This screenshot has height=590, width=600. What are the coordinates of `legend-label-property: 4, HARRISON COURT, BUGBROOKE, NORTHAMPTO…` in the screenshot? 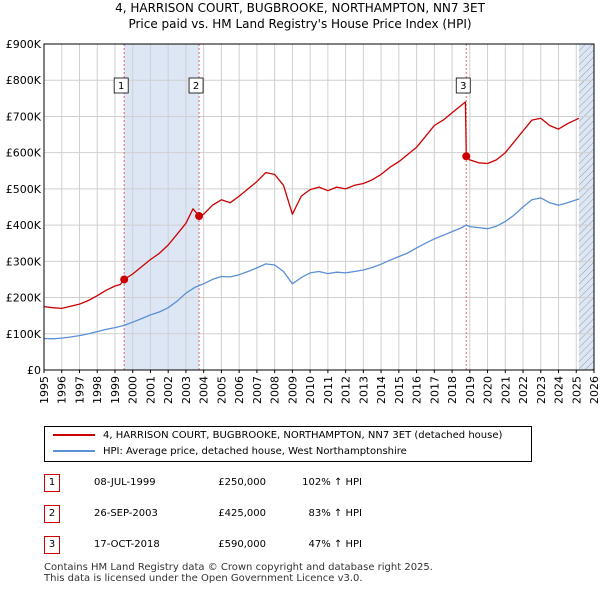 It's located at (303, 435).